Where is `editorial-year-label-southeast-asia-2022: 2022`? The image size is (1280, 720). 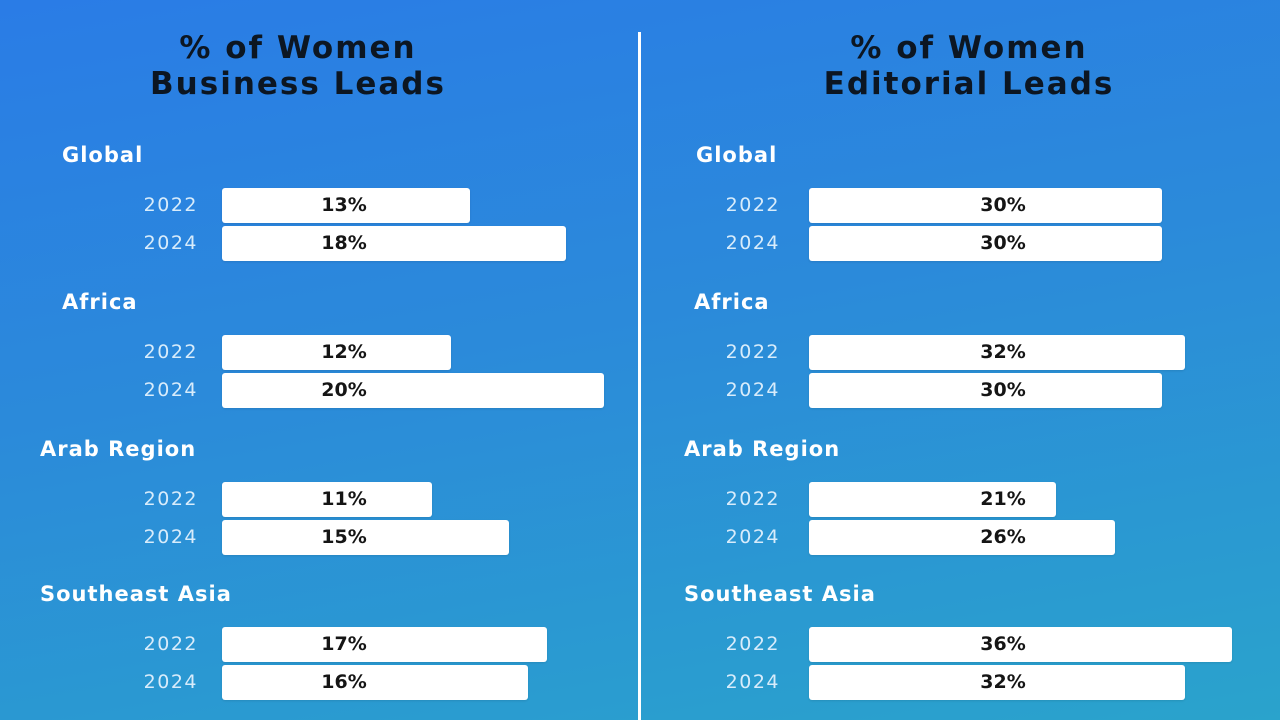
editorial-year-label-southeast-asia-2022: 2022 is located at coordinates (752, 644).